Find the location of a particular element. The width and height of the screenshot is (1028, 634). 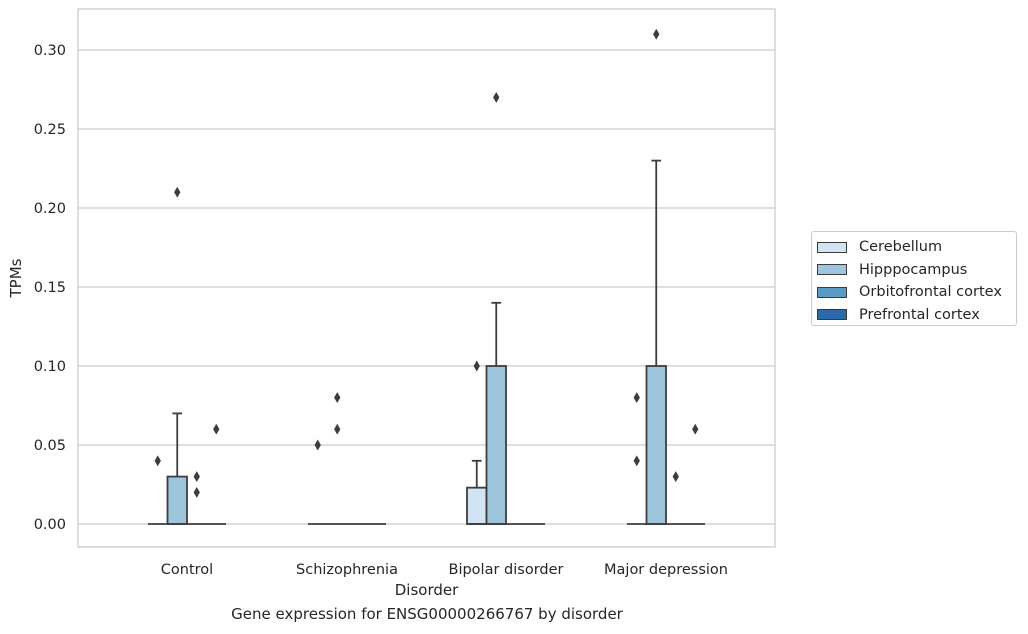

y-tick-label: 0.05 is located at coordinates (50, 446).